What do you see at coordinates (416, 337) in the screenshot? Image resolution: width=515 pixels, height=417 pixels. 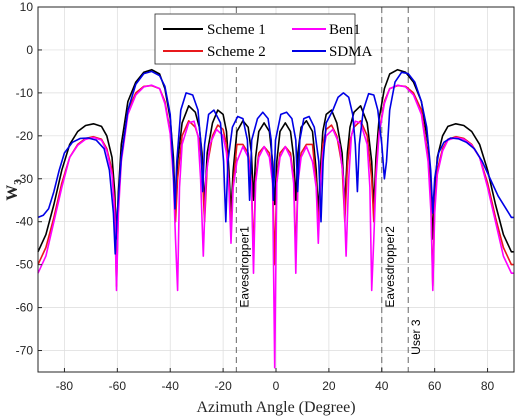 I see `annotation-label: User 3` at bounding box center [416, 337].